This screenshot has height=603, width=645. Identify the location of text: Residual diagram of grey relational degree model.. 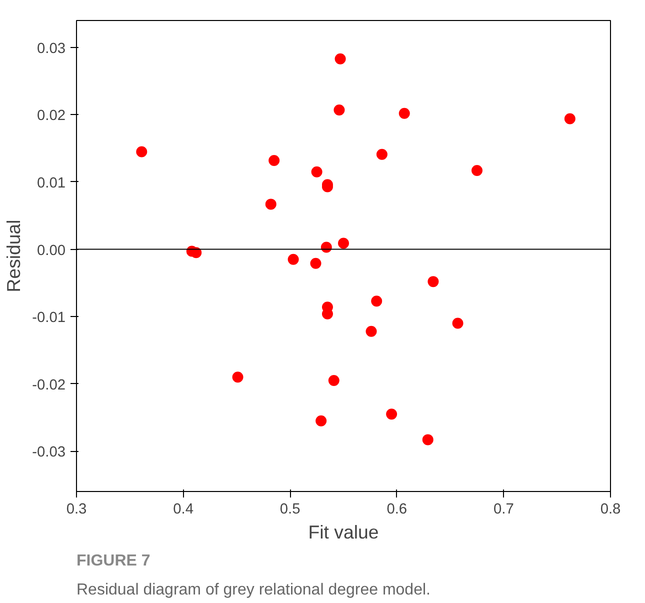
(253, 590).